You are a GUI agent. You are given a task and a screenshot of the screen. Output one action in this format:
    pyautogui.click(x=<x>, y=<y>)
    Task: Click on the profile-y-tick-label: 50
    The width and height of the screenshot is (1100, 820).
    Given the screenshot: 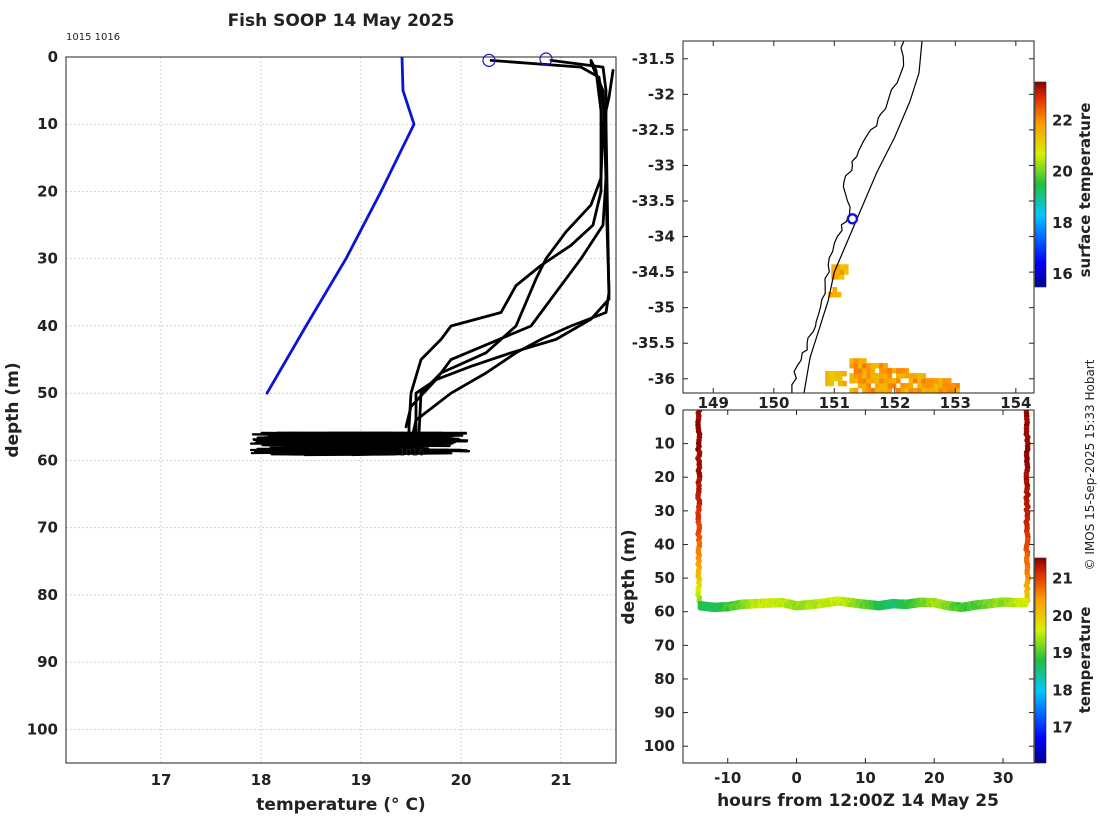 What is the action you would take?
    pyautogui.click(x=47, y=393)
    